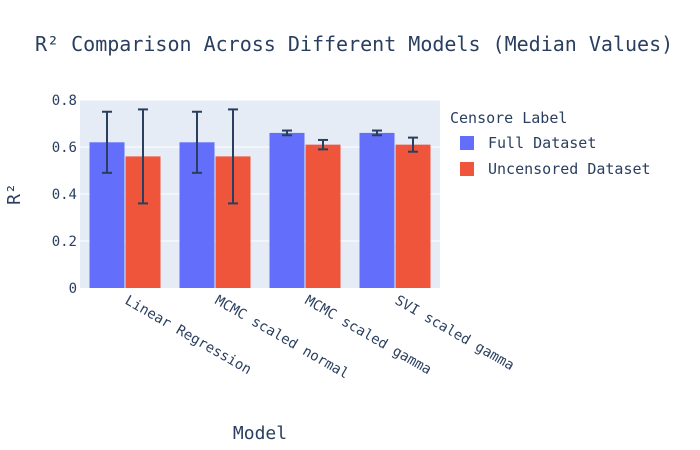  Describe the element at coordinates (73, 289) in the screenshot. I see `y-tick-label: 0` at that location.